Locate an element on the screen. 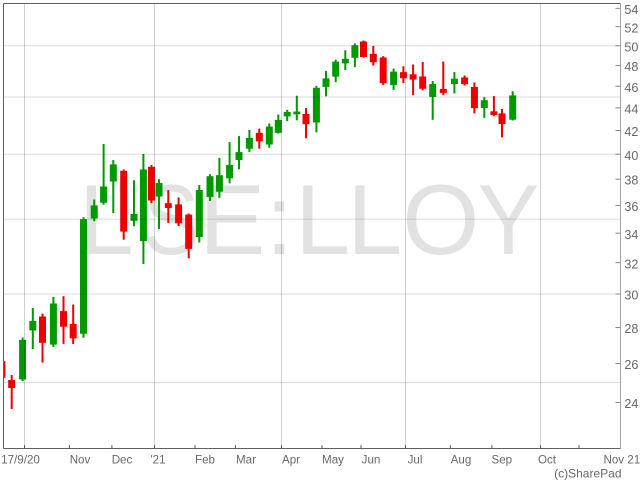  svg-text: May is located at coordinates (333, 460).